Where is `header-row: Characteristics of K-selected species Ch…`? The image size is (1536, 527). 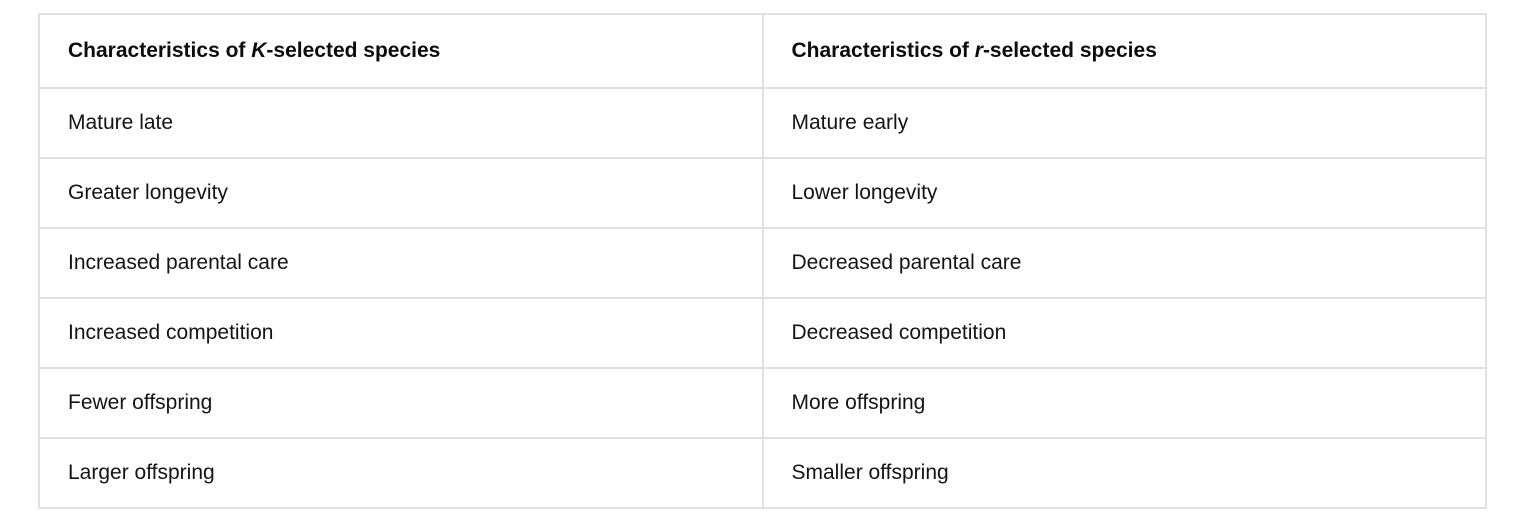 header-row: Characteristics of K-selected species Ch… is located at coordinates (762, 51).